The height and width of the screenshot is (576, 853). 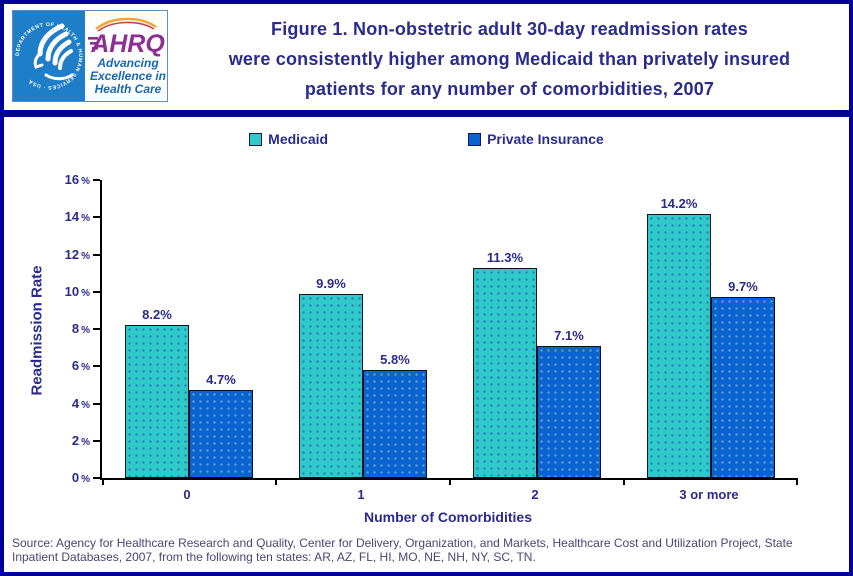 I want to click on bar-value-label: 14.2%, so click(x=679, y=203).